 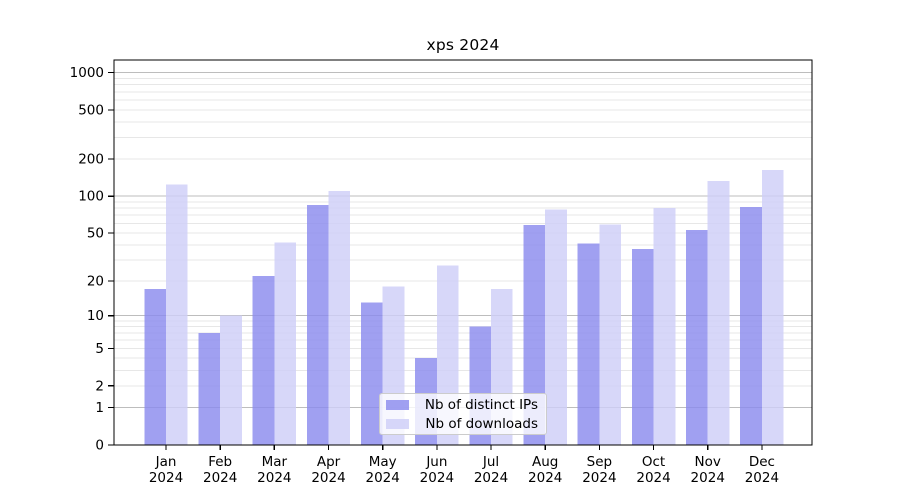 I want to click on x-tick-label-month: Oct, so click(x=653, y=462).